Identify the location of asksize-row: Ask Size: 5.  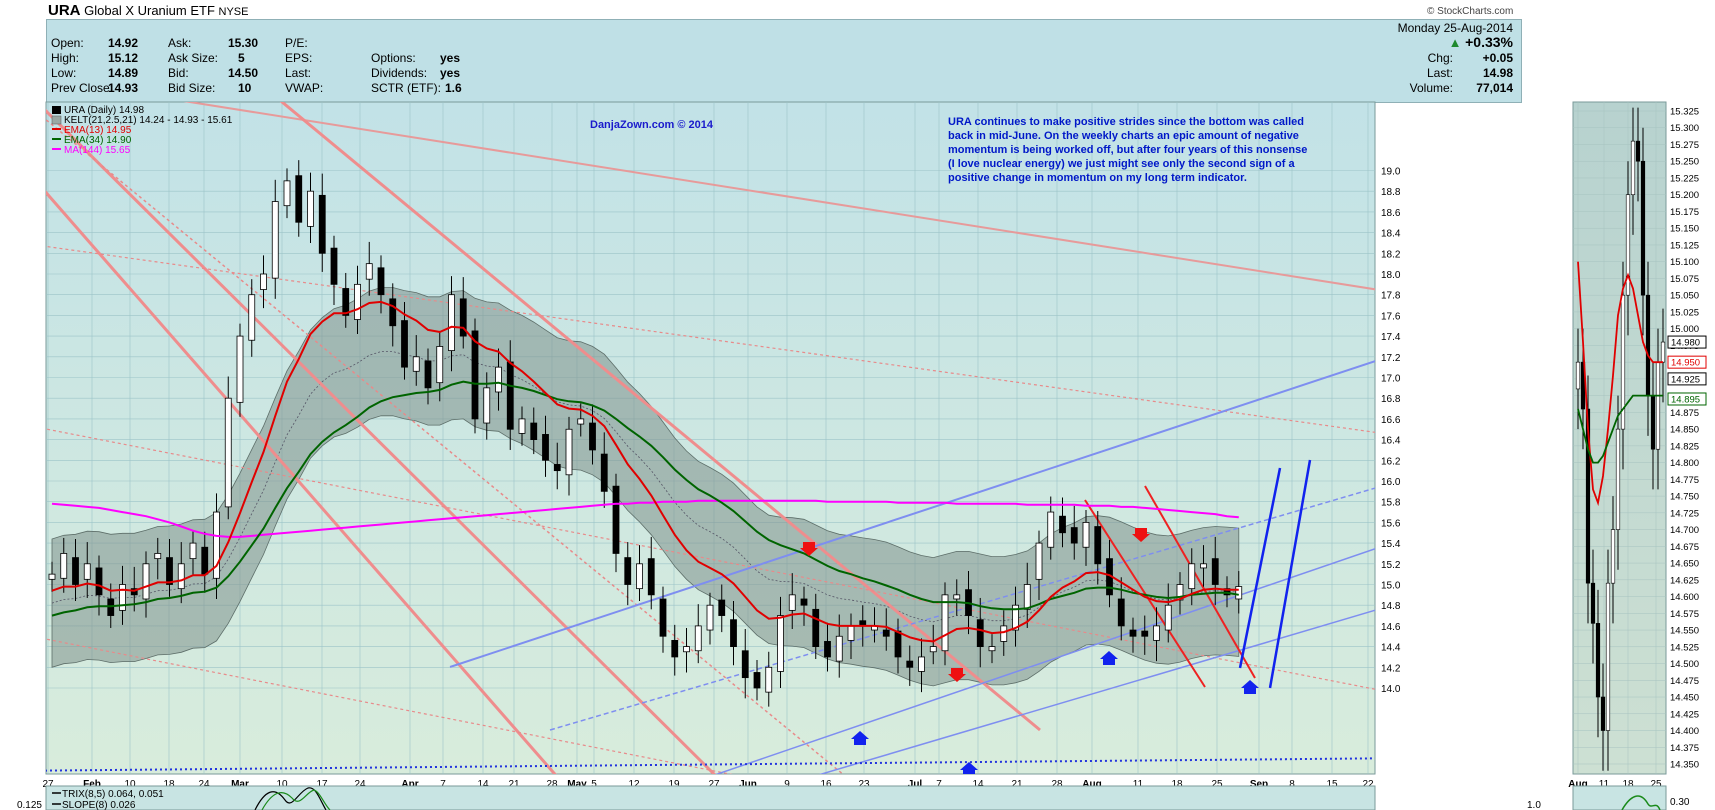
(206, 58).